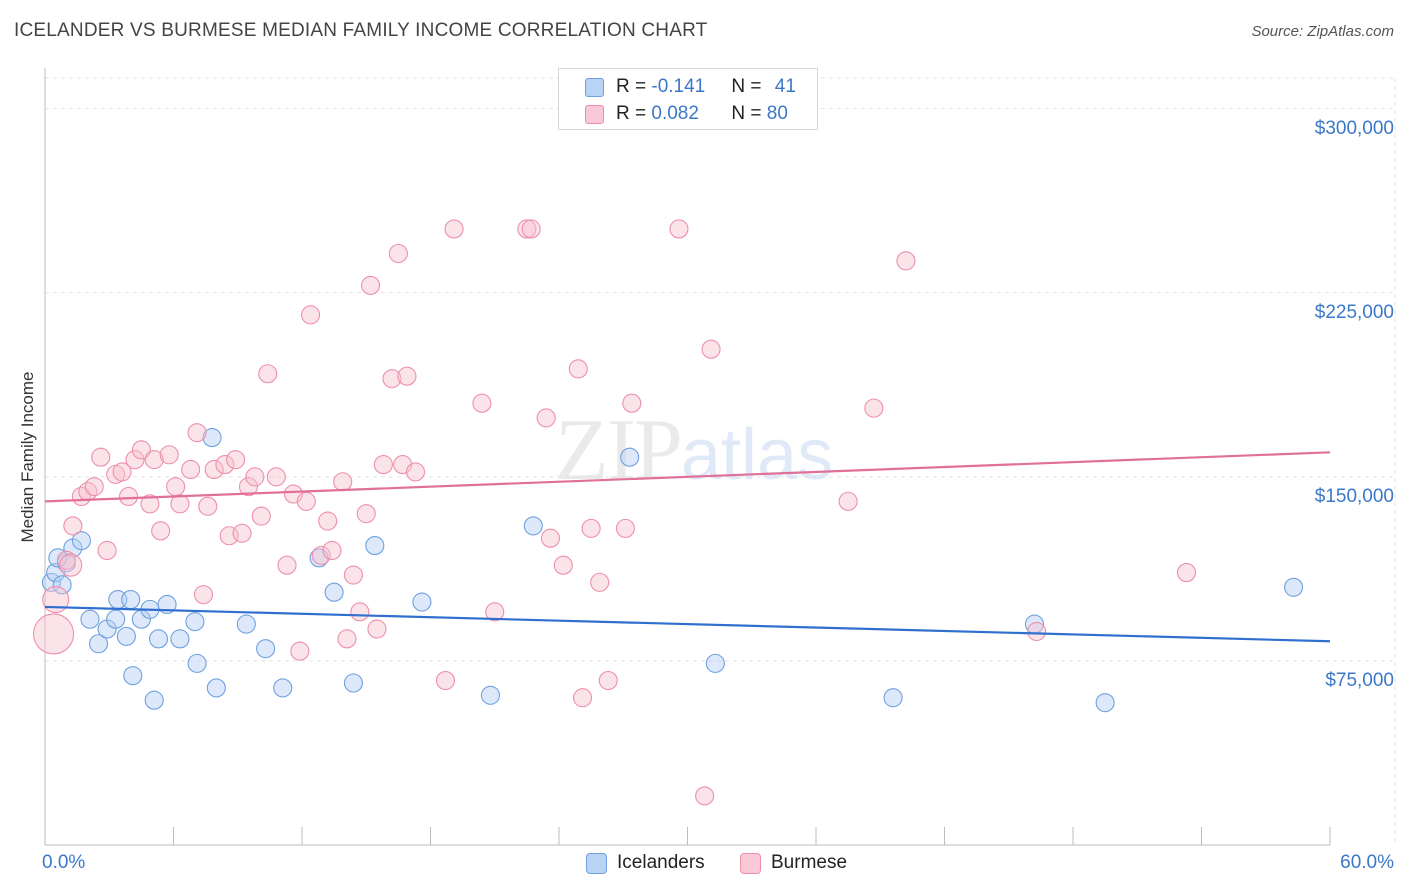 This screenshot has height=892, width=1406. I want to click on trendline-icelanders, so click(687, 624).